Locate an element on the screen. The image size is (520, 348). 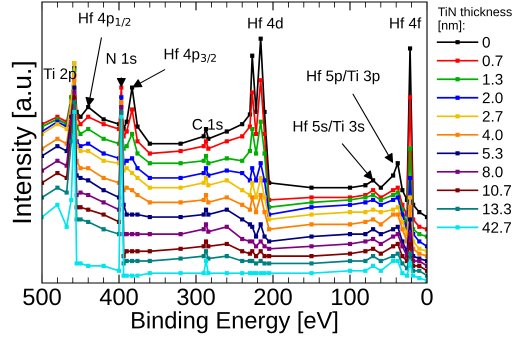
x-tick-label: 500 is located at coordinates (42, 297).